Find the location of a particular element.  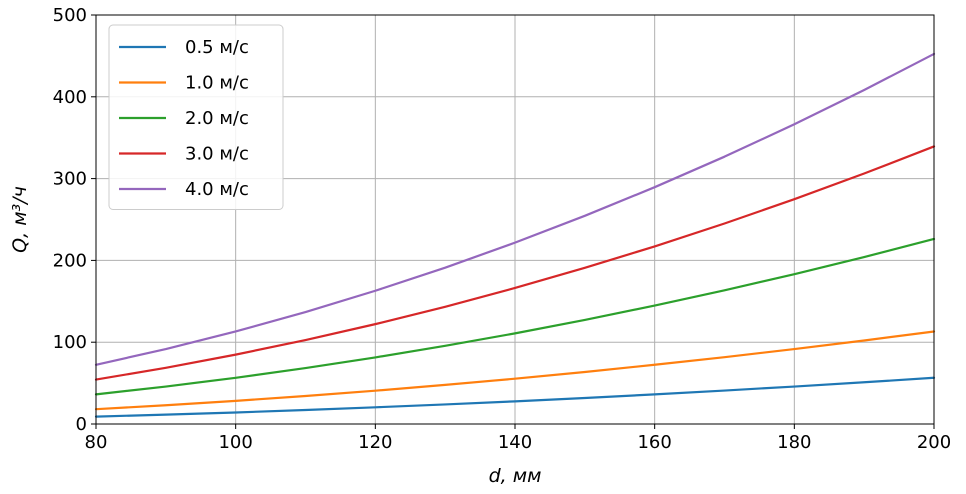

x-tick-label: 120 is located at coordinates (375, 442).